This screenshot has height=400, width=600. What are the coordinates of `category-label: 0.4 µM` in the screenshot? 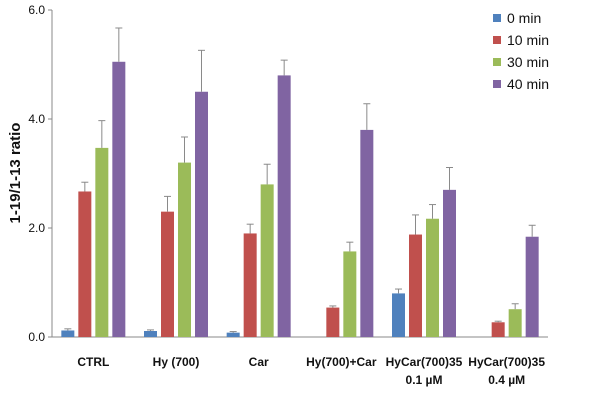 It's located at (506, 380).